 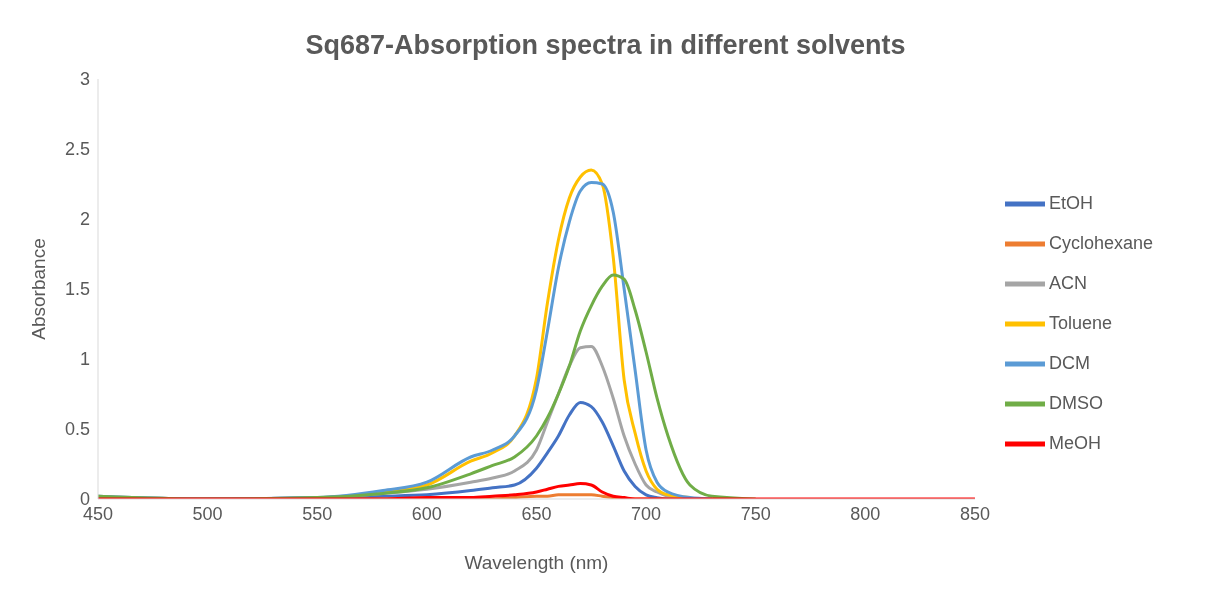 I want to click on x-tick-label: 550, so click(x=317, y=513).